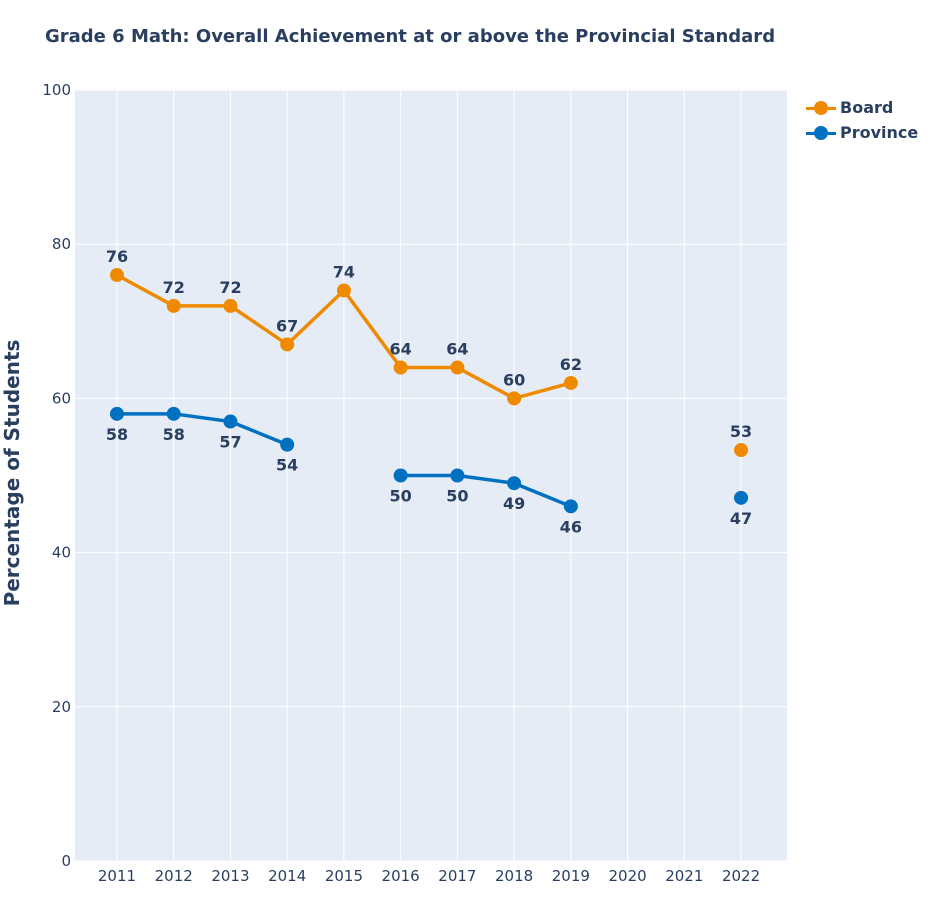  What do you see at coordinates (56, 90) in the screenshot?
I see `y-tick-label: 100` at bounding box center [56, 90].